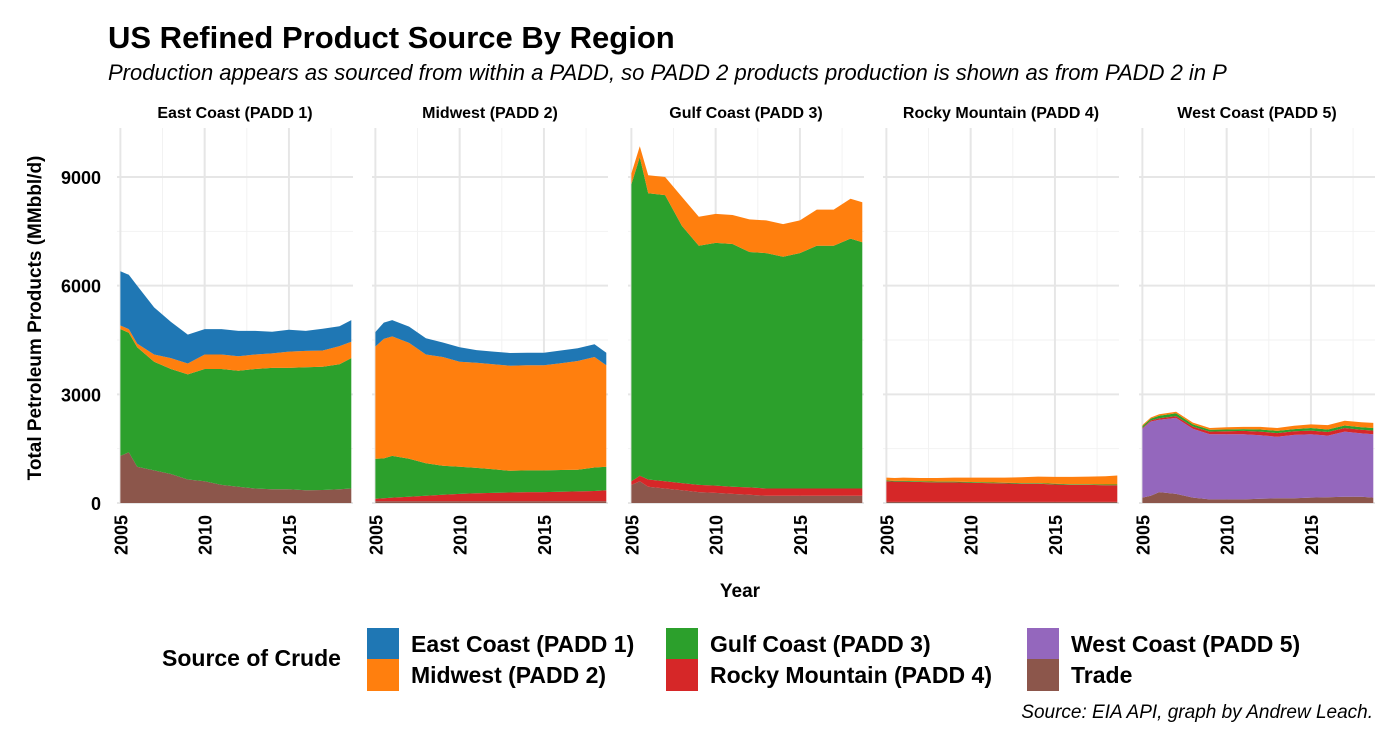  I want to click on chart-title: US Refined Product Source By Region, so click(391, 37).